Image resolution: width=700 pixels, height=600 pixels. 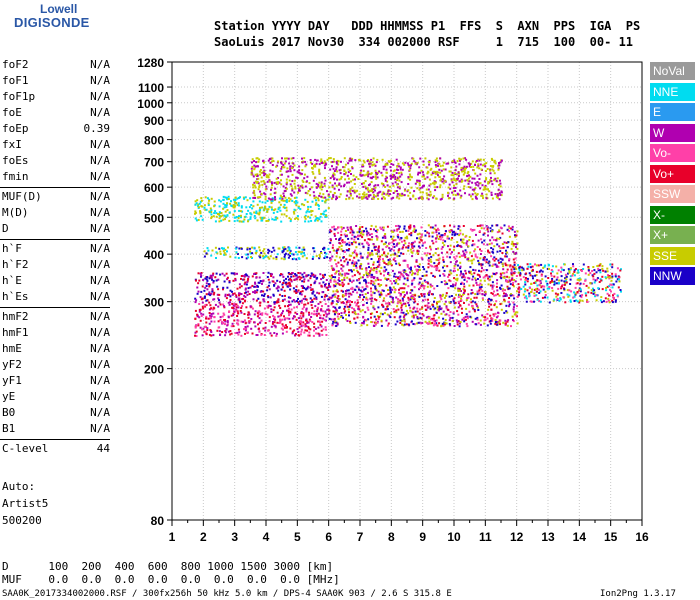 I want to click on param-row: foF1p N/A, so click(x=56, y=97).